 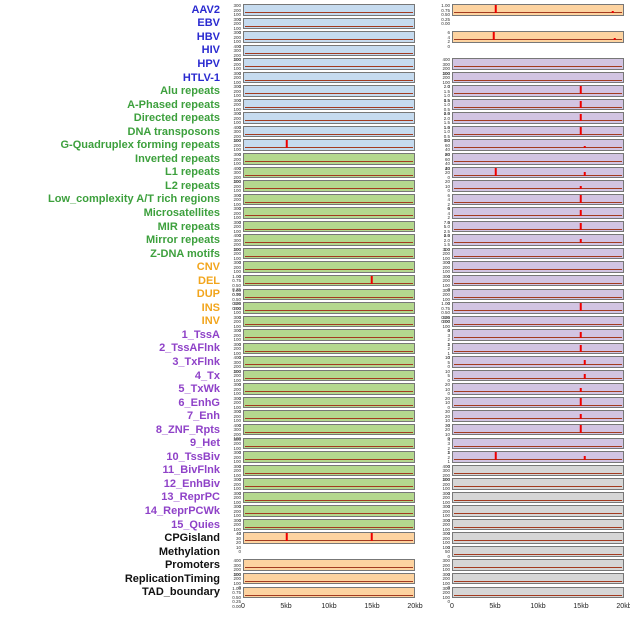 What do you see at coordinates (448, 37) in the screenshot?
I see `y-tick-label: 4` at bounding box center [448, 37].